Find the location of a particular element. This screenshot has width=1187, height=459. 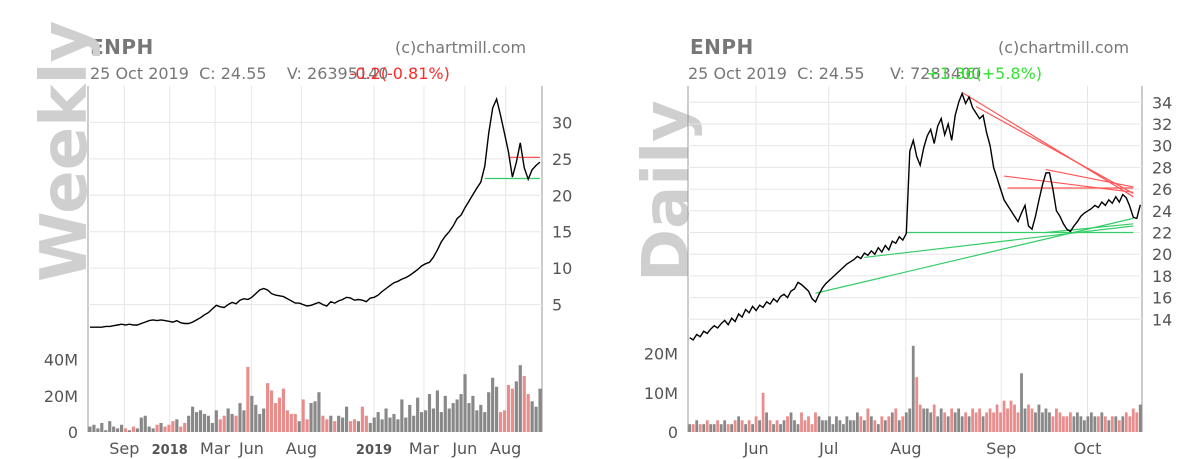

weekly-volume-tick-label: 40M is located at coordinates (61, 360).